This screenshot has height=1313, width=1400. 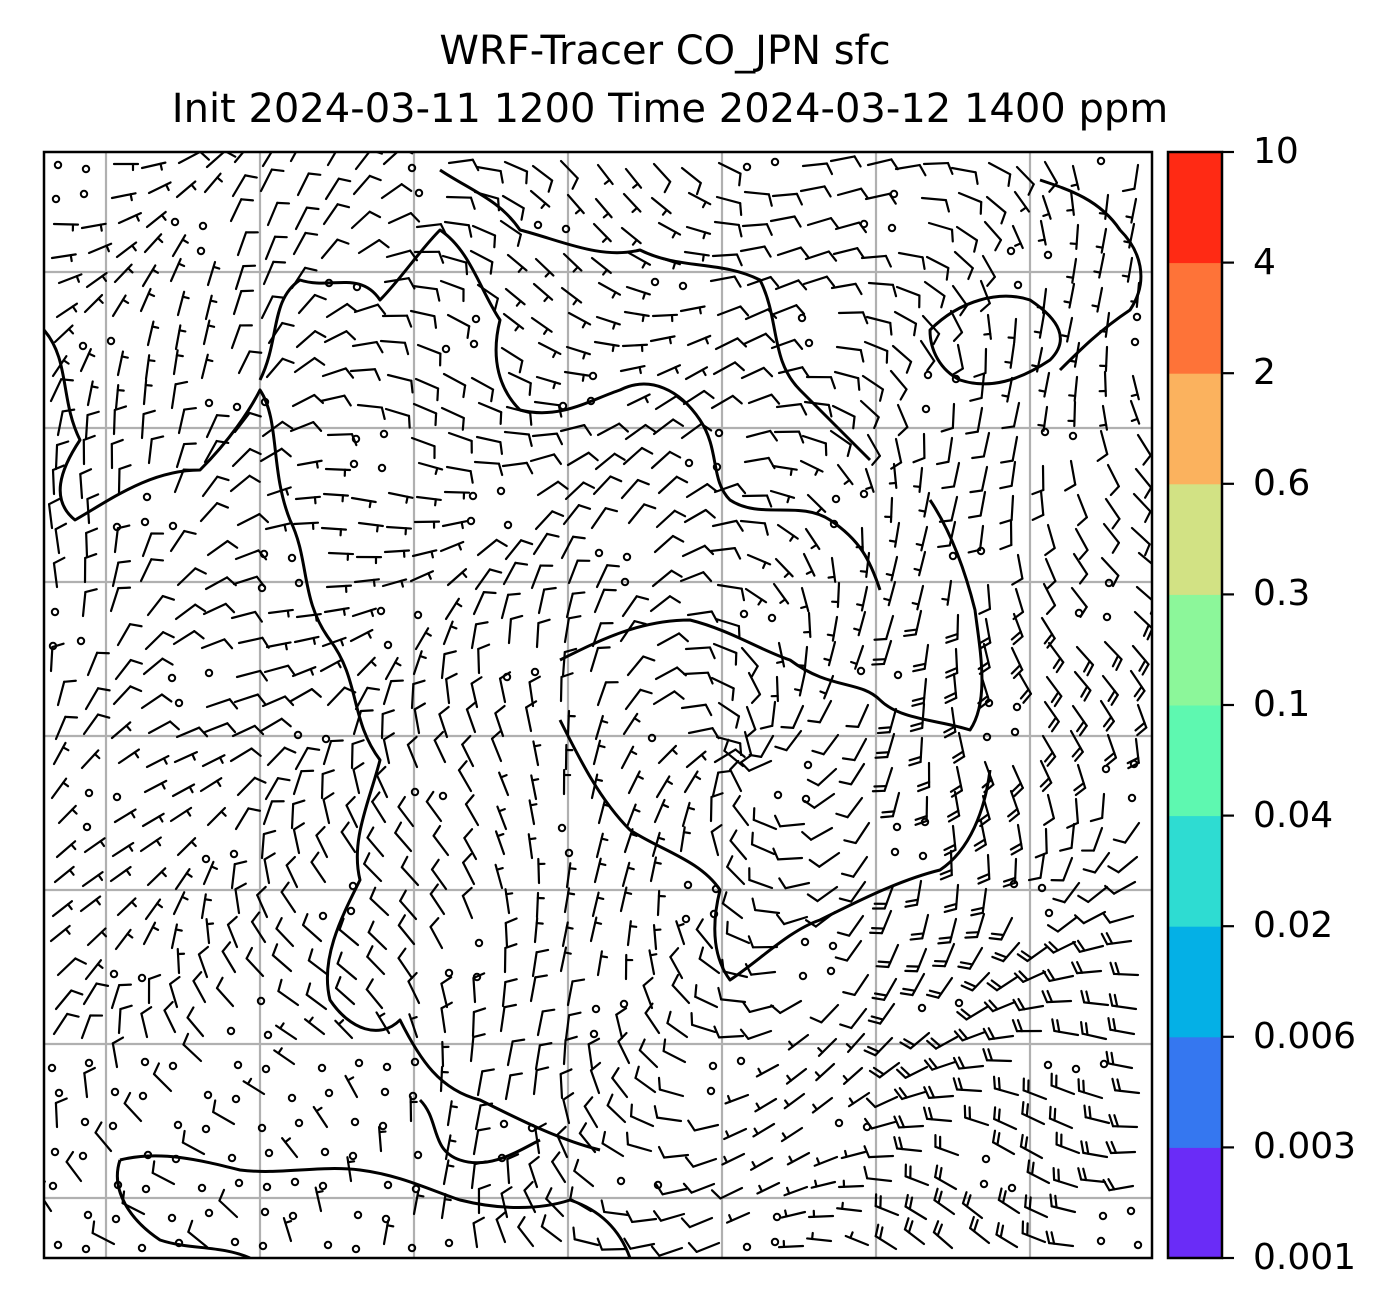 I want to click on colorbar-tick-label: 0.006, so click(x=1305, y=1036).